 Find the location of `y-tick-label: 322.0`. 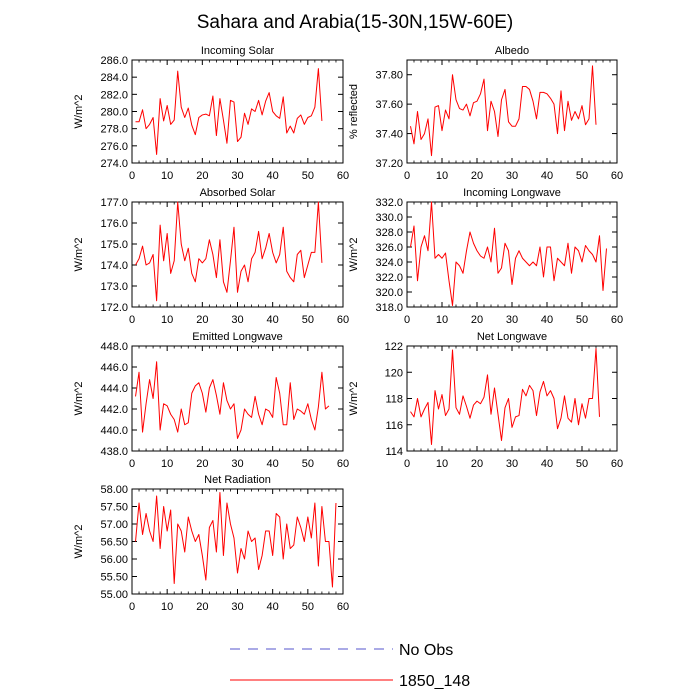

y-tick-label: 322.0 is located at coordinates (389, 278).